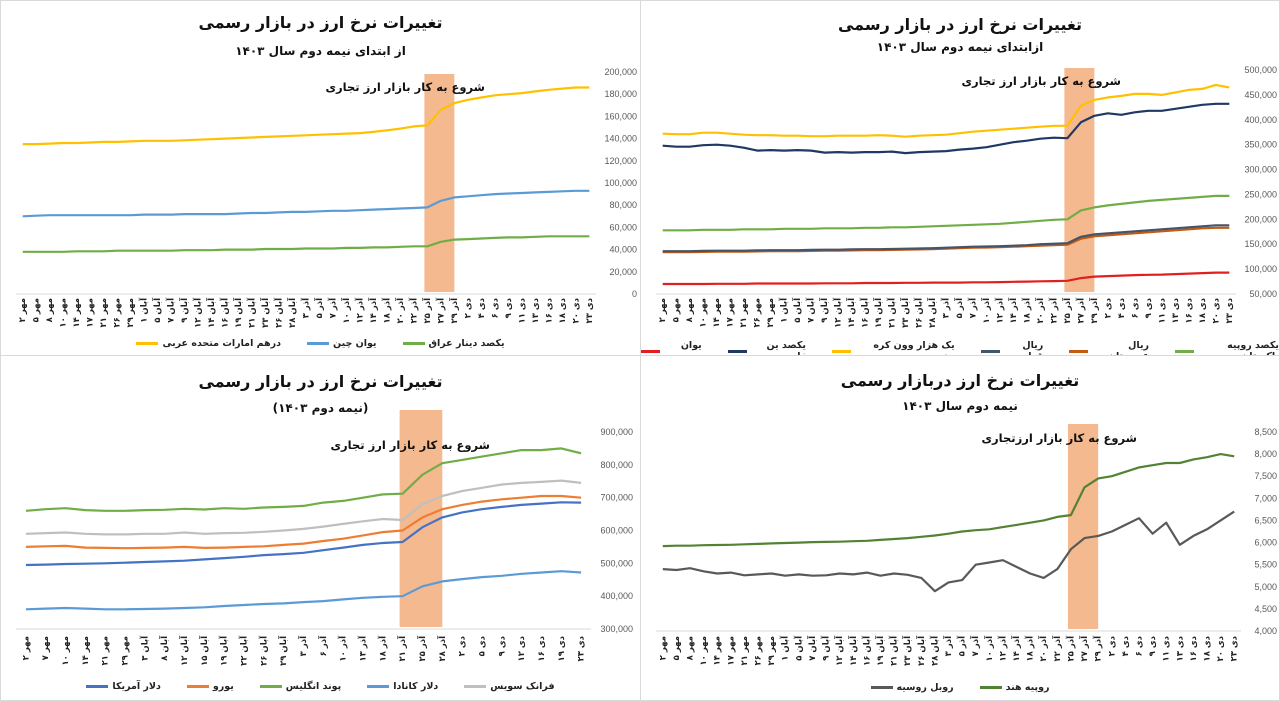 The width and height of the screenshot is (1280, 701). Describe the element at coordinates (313, 686) in the screenshot. I see `legend-label: پوند انگلیس` at that location.